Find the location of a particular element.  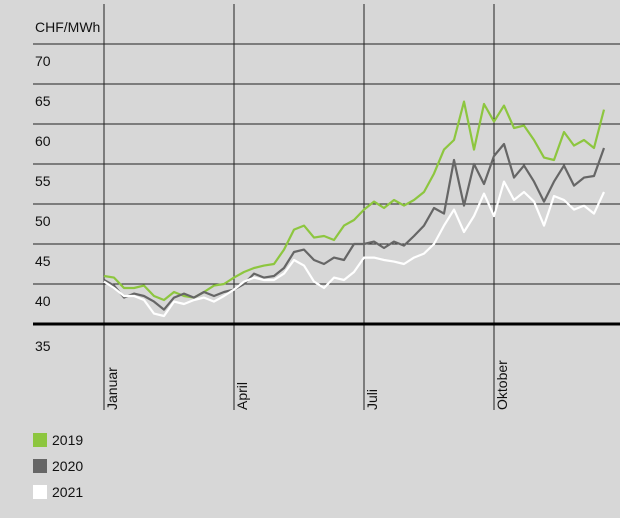

y-tick-label: 35 is located at coordinates (43, 346).